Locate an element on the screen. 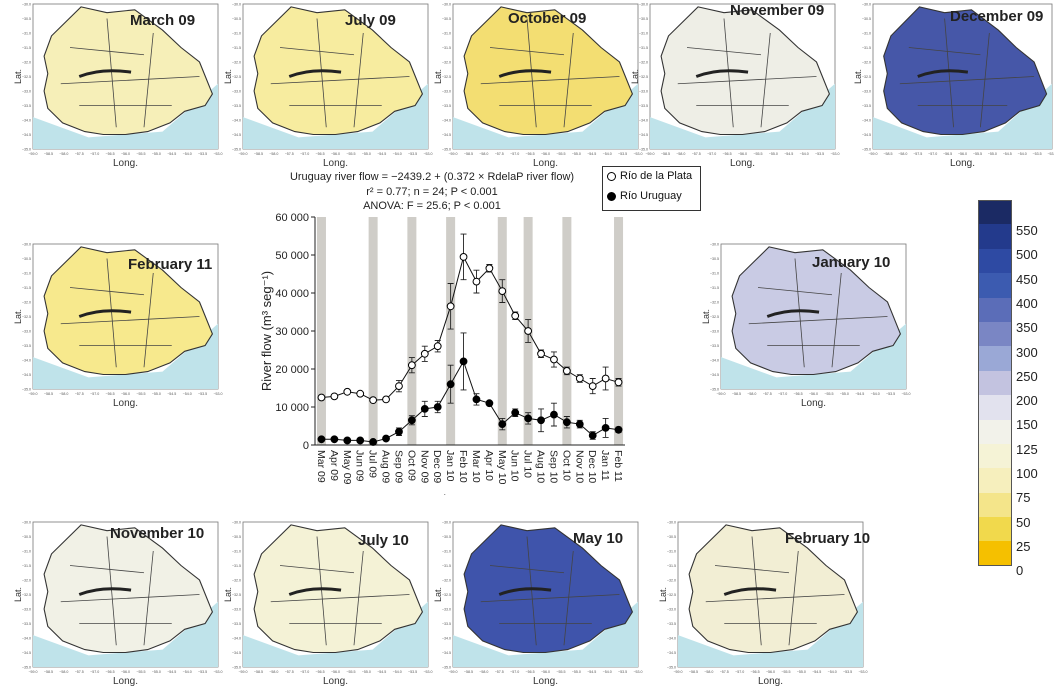 The height and width of the screenshot is (695, 1054). map-title-dec09: December 09 is located at coordinates (997, 16).